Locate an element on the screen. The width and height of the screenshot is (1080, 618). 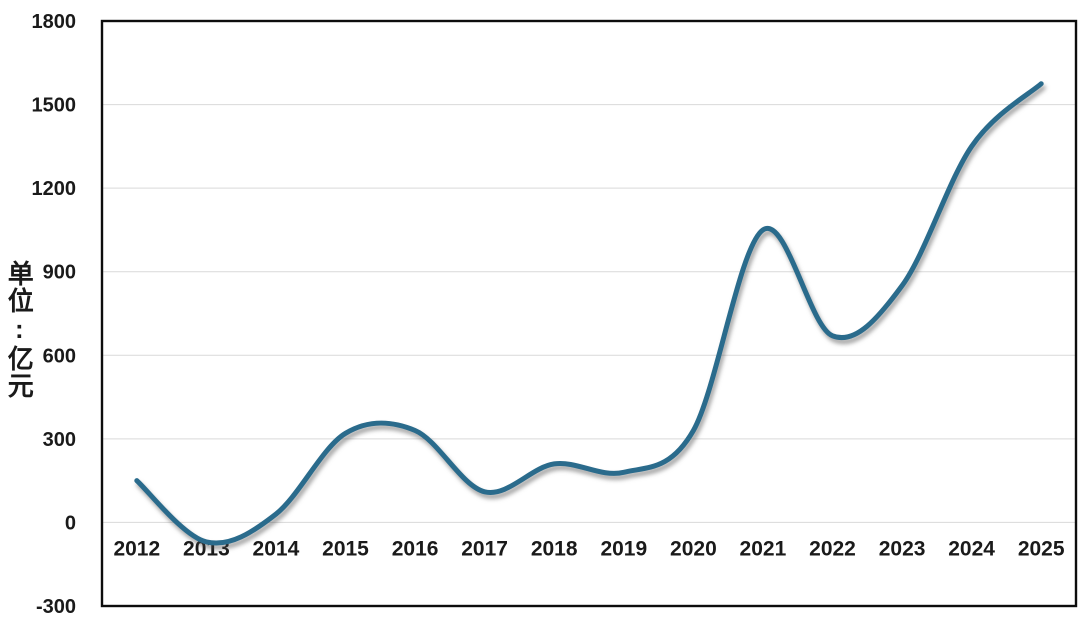
x-tick-label: 2018 is located at coordinates (554, 548).